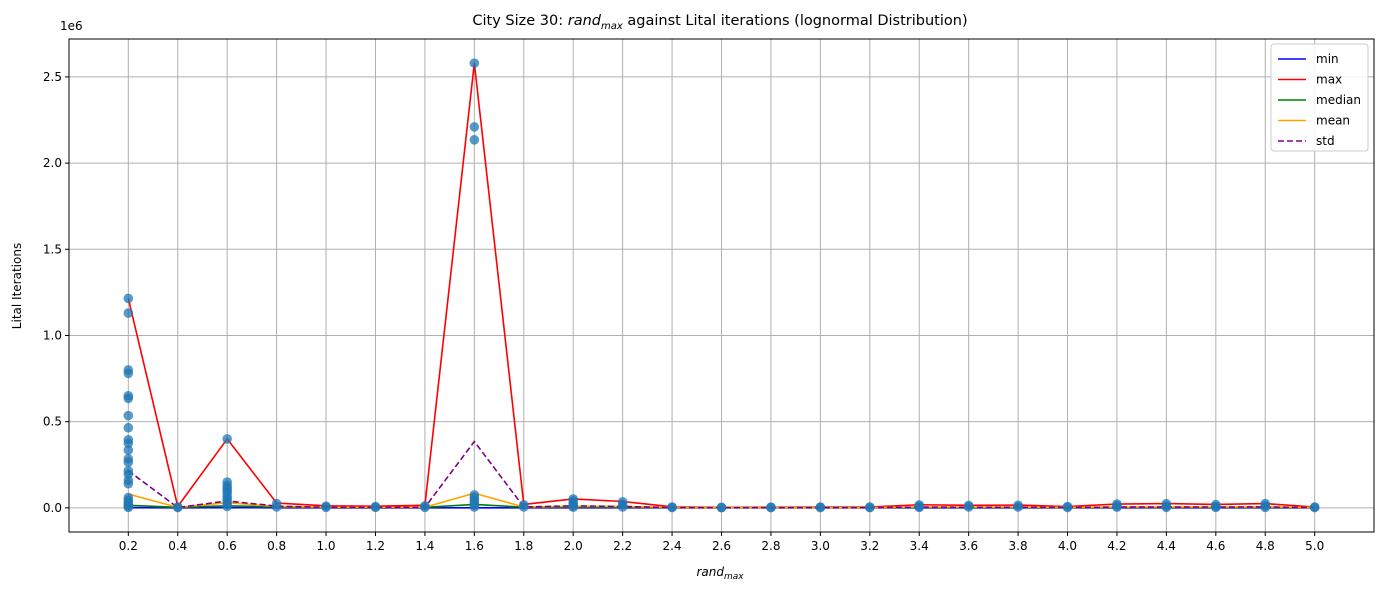 The image size is (1389, 590). Describe the element at coordinates (325, 546) in the screenshot. I see `x-tick-label: 1.0` at that location.